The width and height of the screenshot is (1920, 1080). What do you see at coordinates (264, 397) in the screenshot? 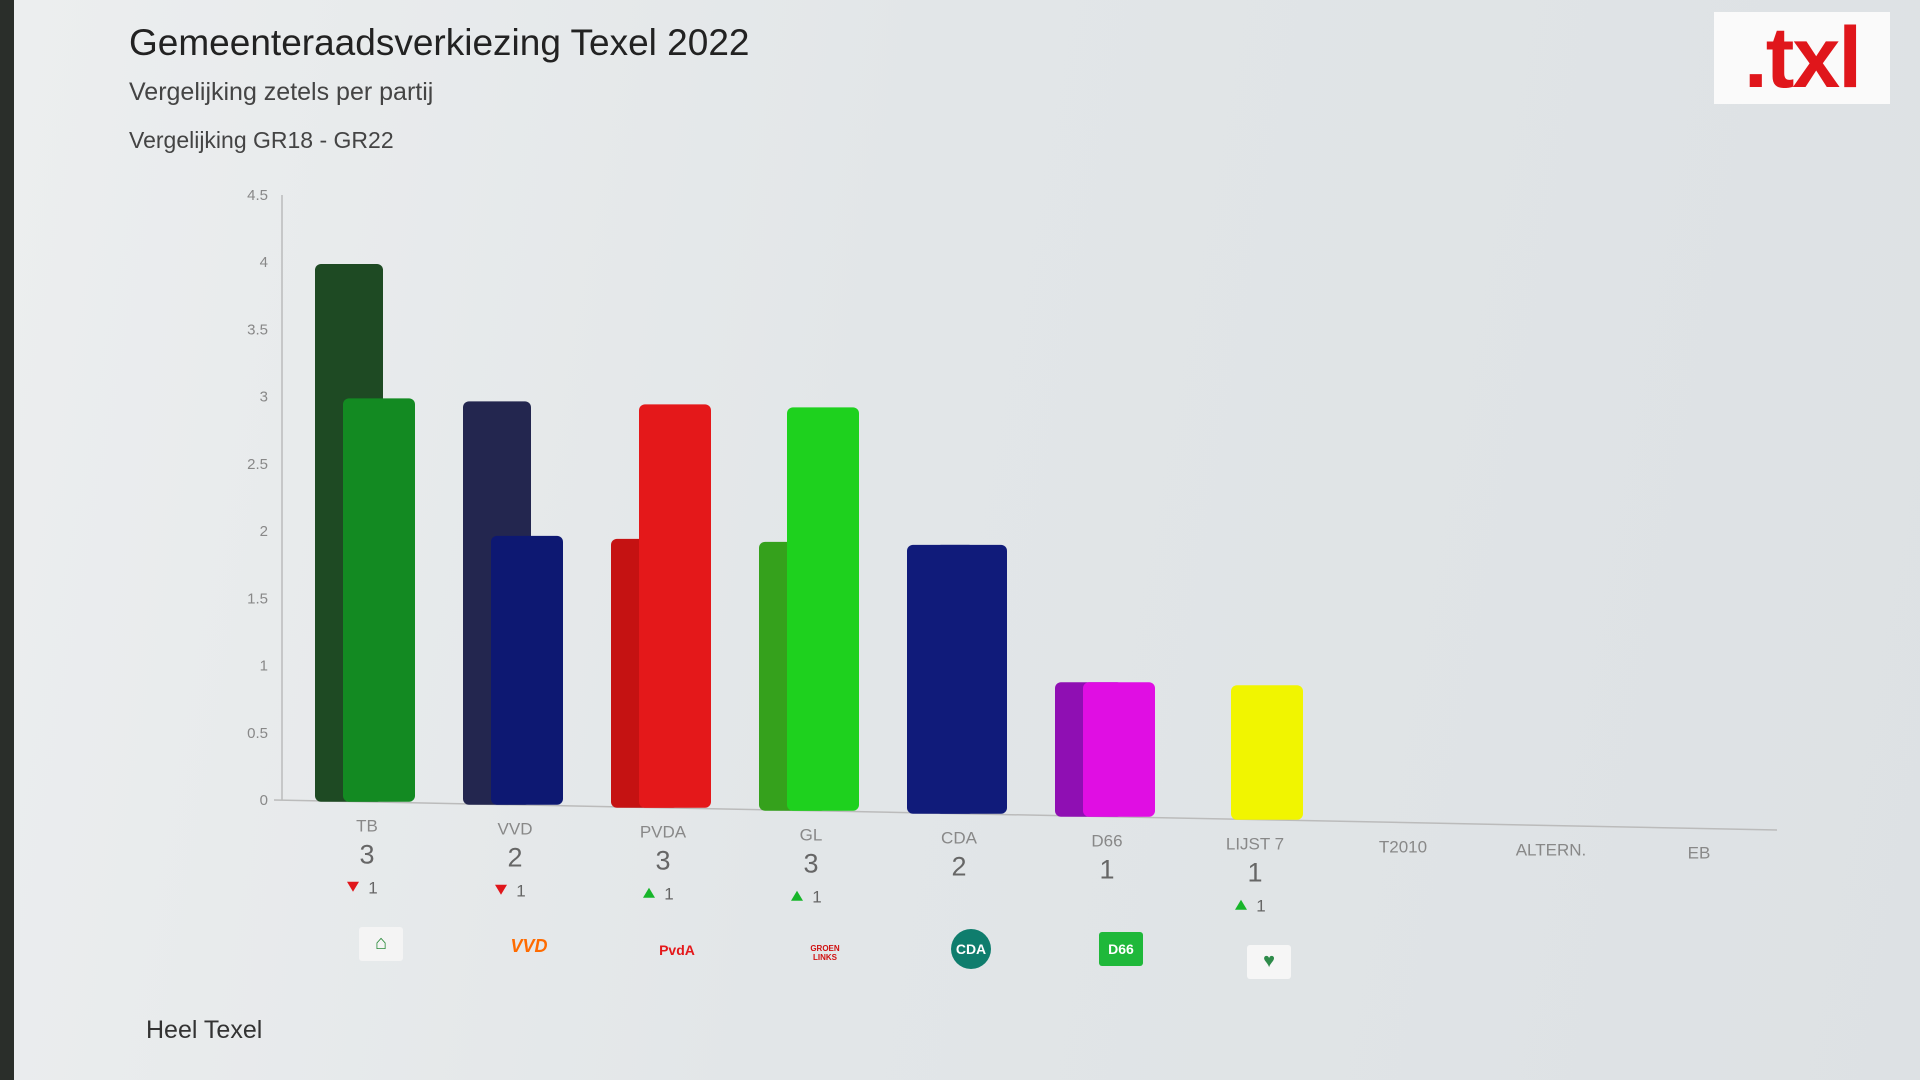
I see `y-tick-label: 3` at bounding box center [264, 397].